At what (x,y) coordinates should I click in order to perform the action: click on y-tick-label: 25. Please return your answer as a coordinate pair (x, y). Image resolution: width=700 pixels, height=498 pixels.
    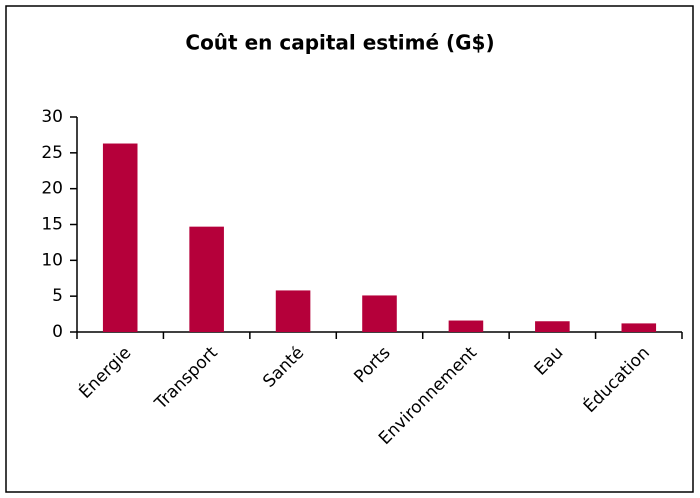
    Looking at the image, I should click on (52, 153).